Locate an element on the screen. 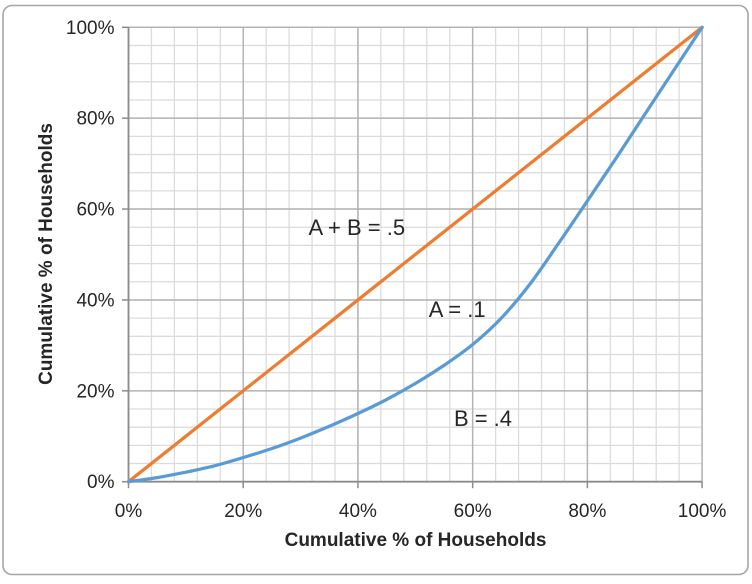  y-tick-label: 0% is located at coordinates (101, 482).